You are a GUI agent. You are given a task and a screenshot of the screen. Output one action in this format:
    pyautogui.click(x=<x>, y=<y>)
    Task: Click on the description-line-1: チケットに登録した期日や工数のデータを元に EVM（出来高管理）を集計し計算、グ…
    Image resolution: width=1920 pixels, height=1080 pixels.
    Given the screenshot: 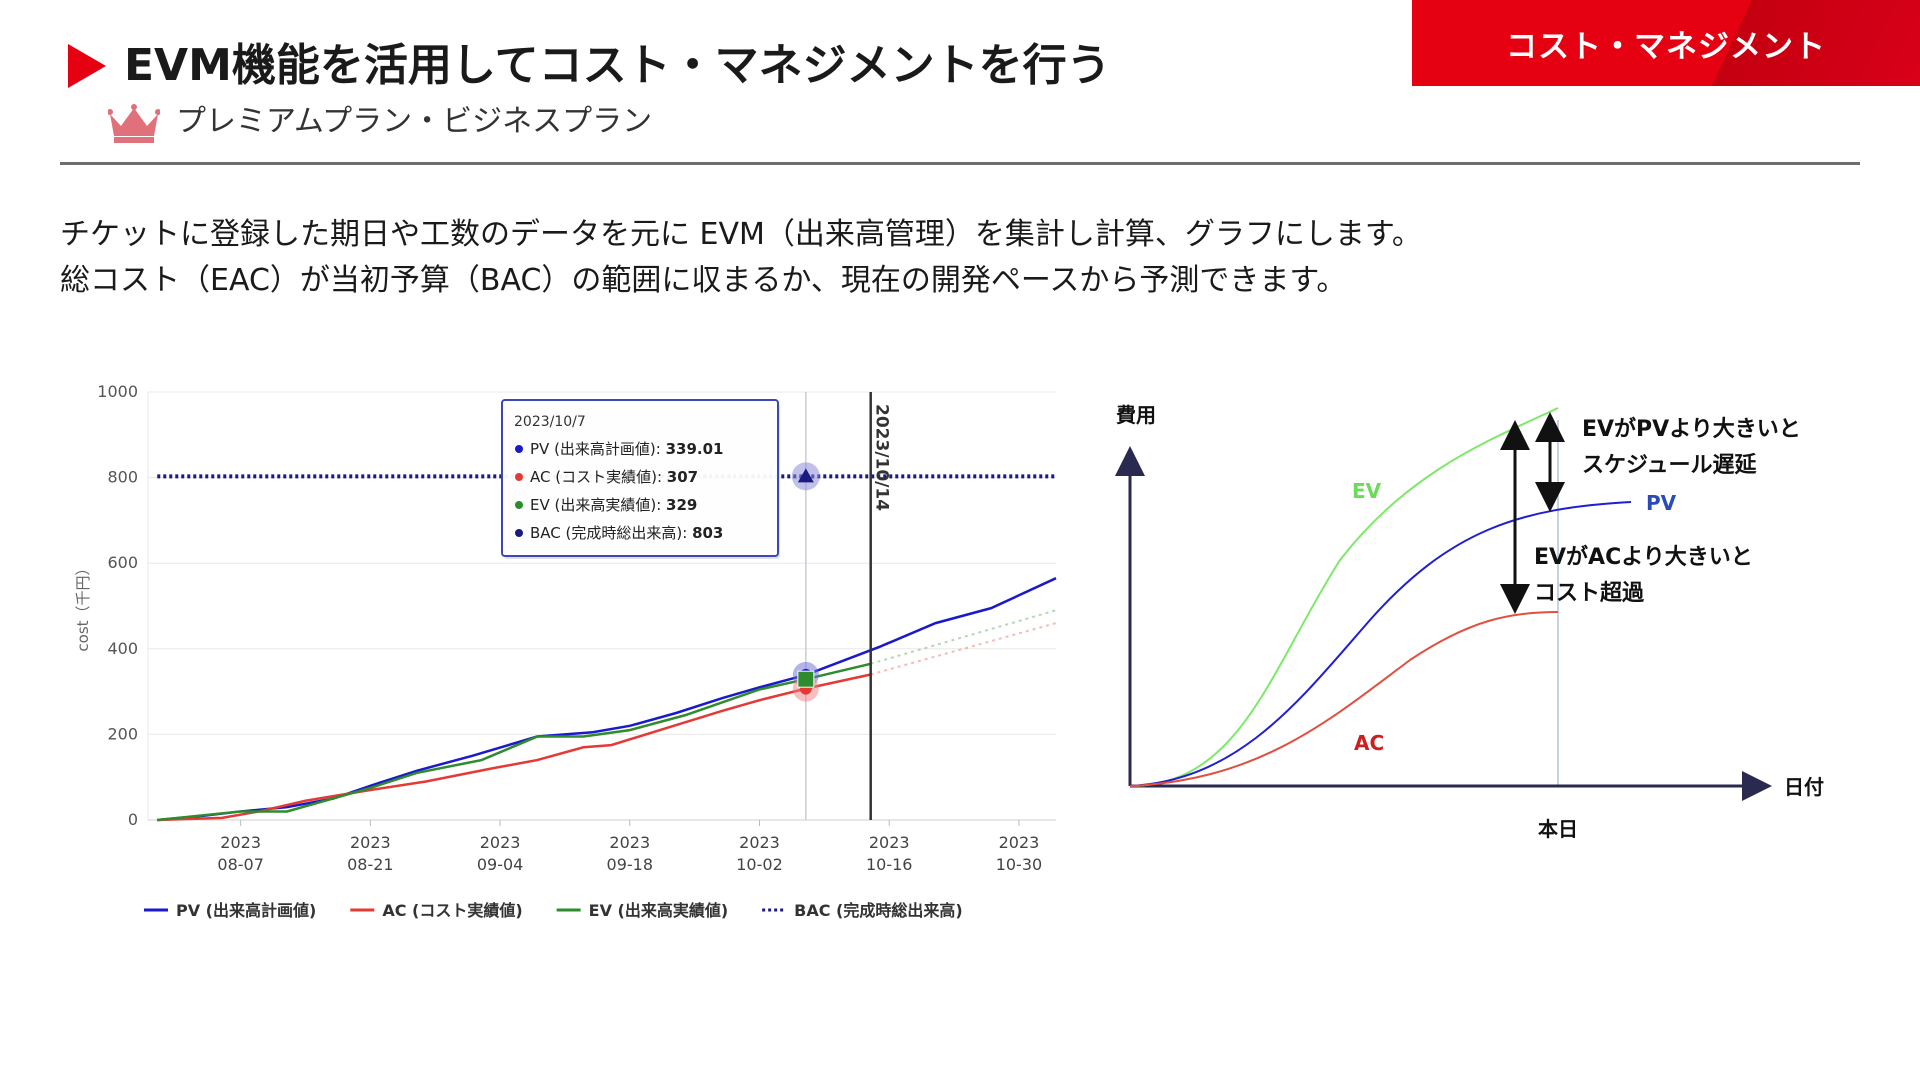 What is the action you would take?
    pyautogui.click(x=741, y=234)
    